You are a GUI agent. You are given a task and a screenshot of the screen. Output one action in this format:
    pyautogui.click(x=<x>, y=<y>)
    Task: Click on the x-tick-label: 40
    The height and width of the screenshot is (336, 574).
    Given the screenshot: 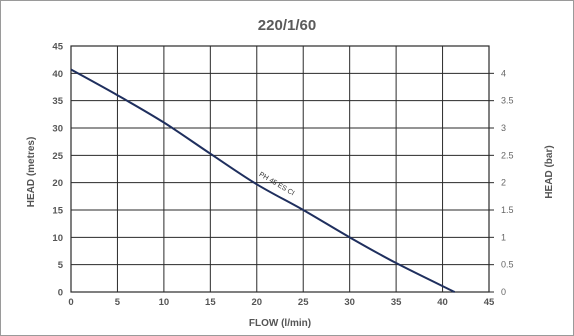 What is the action you would take?
    pyautogui.click(x=442, y=302)
    